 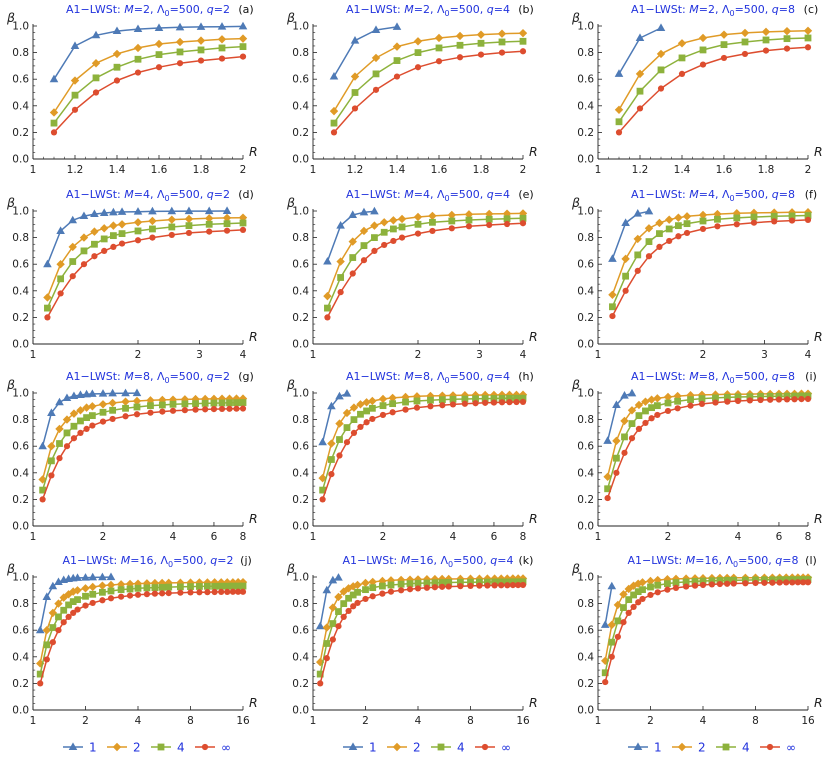 I want to click on legend-label: 4, so click(x=461, y=748).